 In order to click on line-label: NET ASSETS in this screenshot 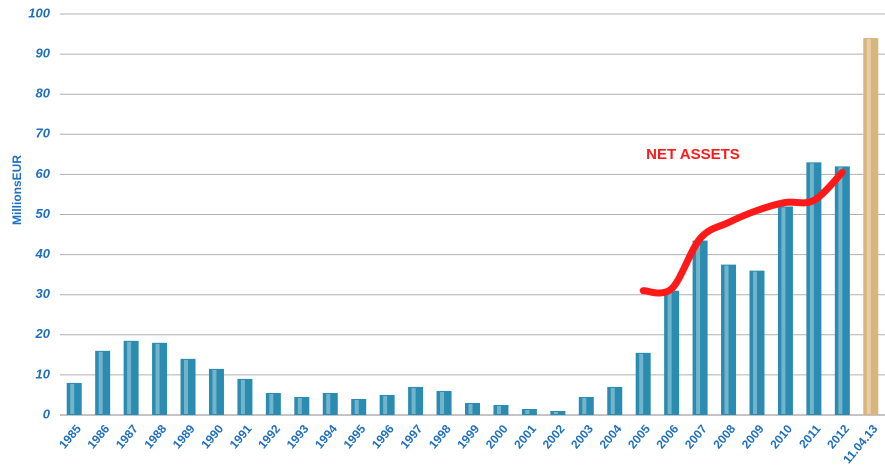, I will do `click(693, 154)`.